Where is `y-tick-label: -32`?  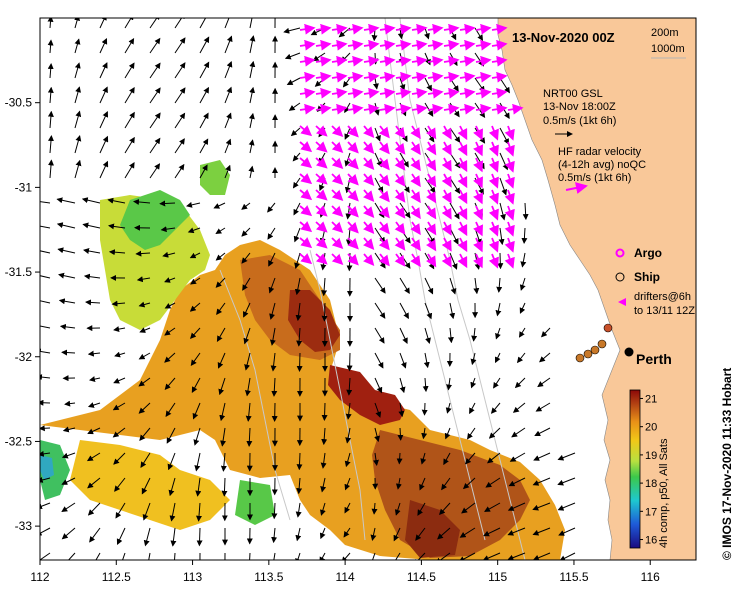
y-tick-label: -32 is located at coordinates (24, 357).